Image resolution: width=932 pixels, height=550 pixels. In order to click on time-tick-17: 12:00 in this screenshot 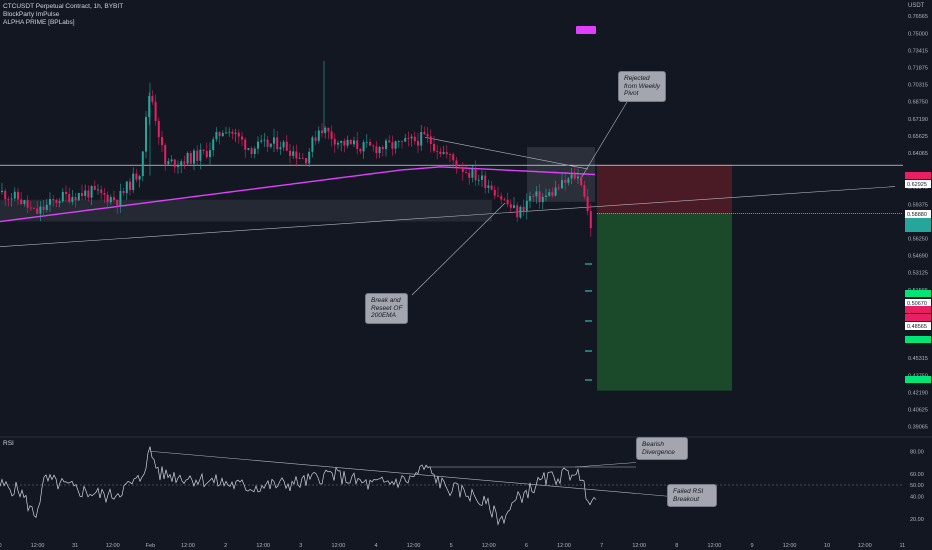, I will do `click(639, 546)`.